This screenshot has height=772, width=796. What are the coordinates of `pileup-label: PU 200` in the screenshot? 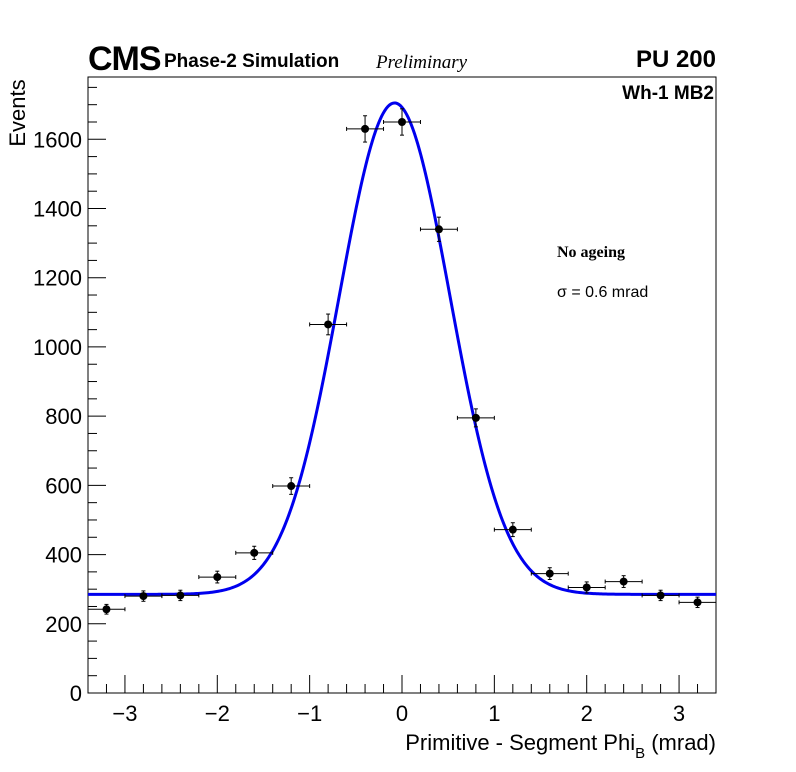 It's located at (675, 59).